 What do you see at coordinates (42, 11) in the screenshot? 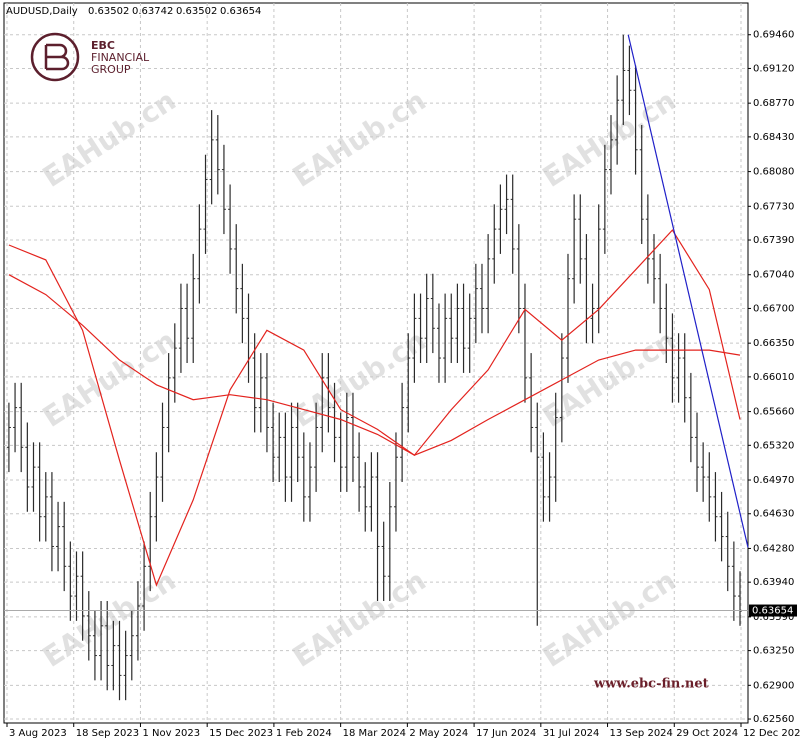
I see `symbol: AUDUSD,Daily` at bounding box center [42, 11].